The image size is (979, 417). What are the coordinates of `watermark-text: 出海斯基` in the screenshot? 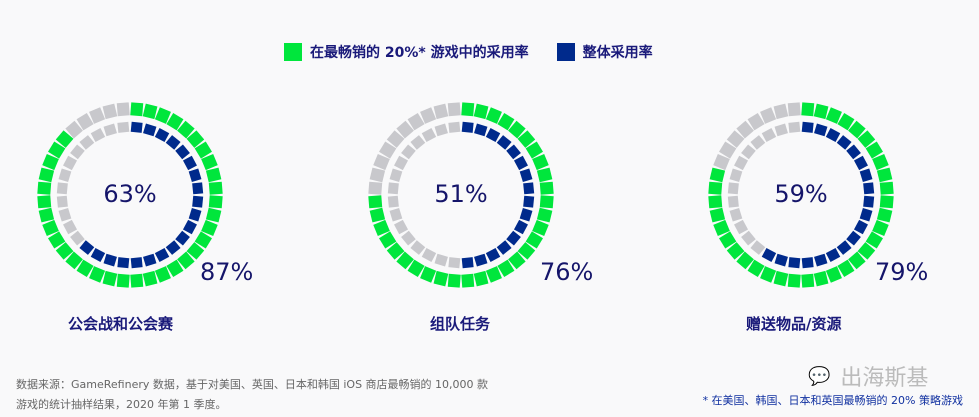 It's located at (884, 378).